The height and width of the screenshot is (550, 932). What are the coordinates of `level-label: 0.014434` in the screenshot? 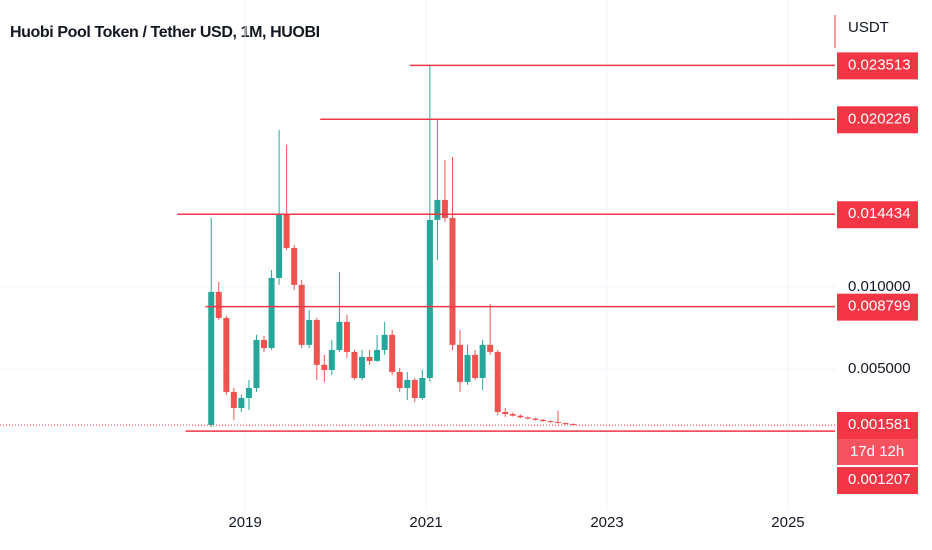 It's located at (879, 213).